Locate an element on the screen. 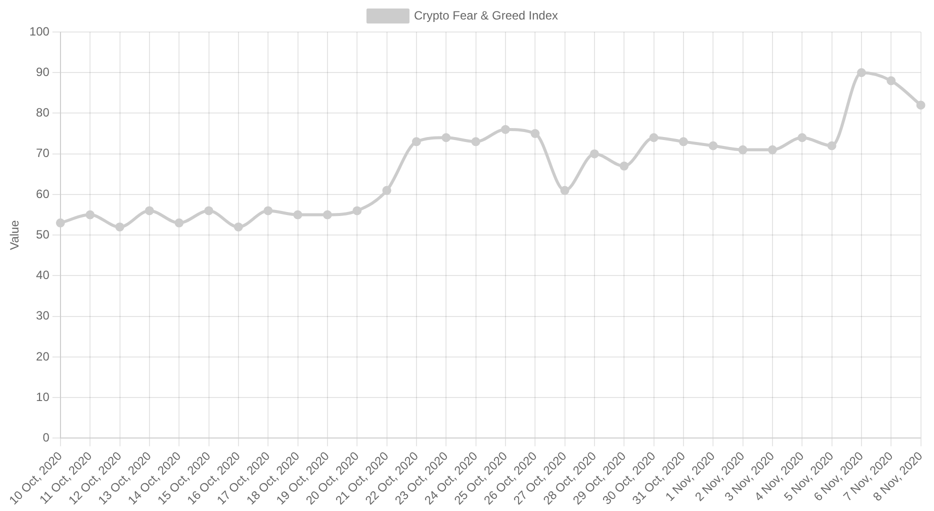  legend-label: Crypto Fear & Greed Index is located at coordinates (486, 15).